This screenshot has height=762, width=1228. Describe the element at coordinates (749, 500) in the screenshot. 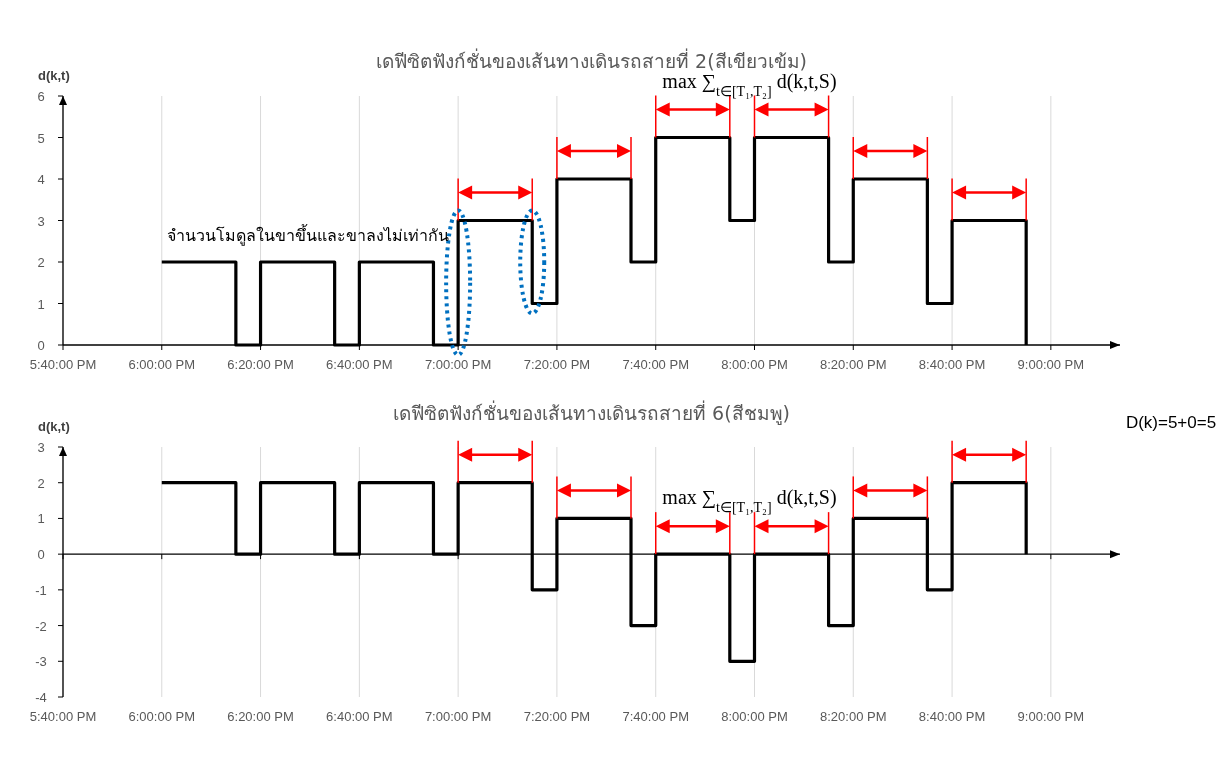

I see `annotation: max ∑$_{t∈[T₁,T₂]}$ d(k,t,S)` at that location.